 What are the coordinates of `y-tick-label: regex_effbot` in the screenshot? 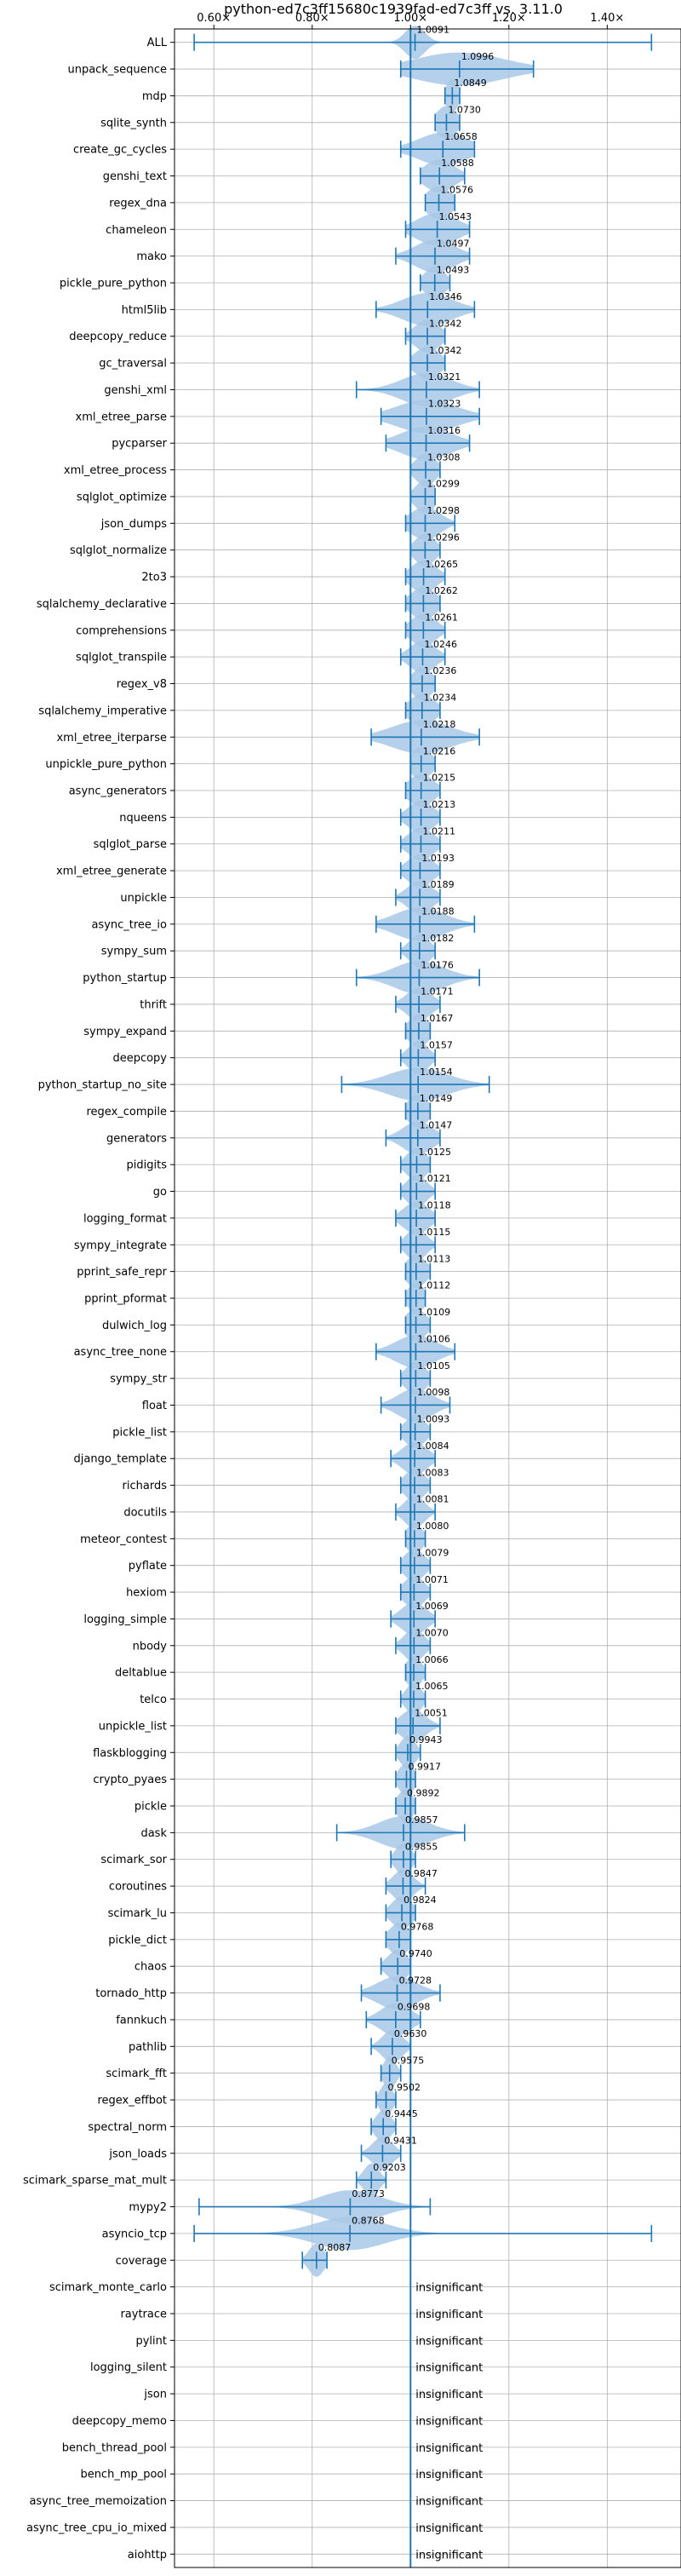 It's located at (132, 2101).